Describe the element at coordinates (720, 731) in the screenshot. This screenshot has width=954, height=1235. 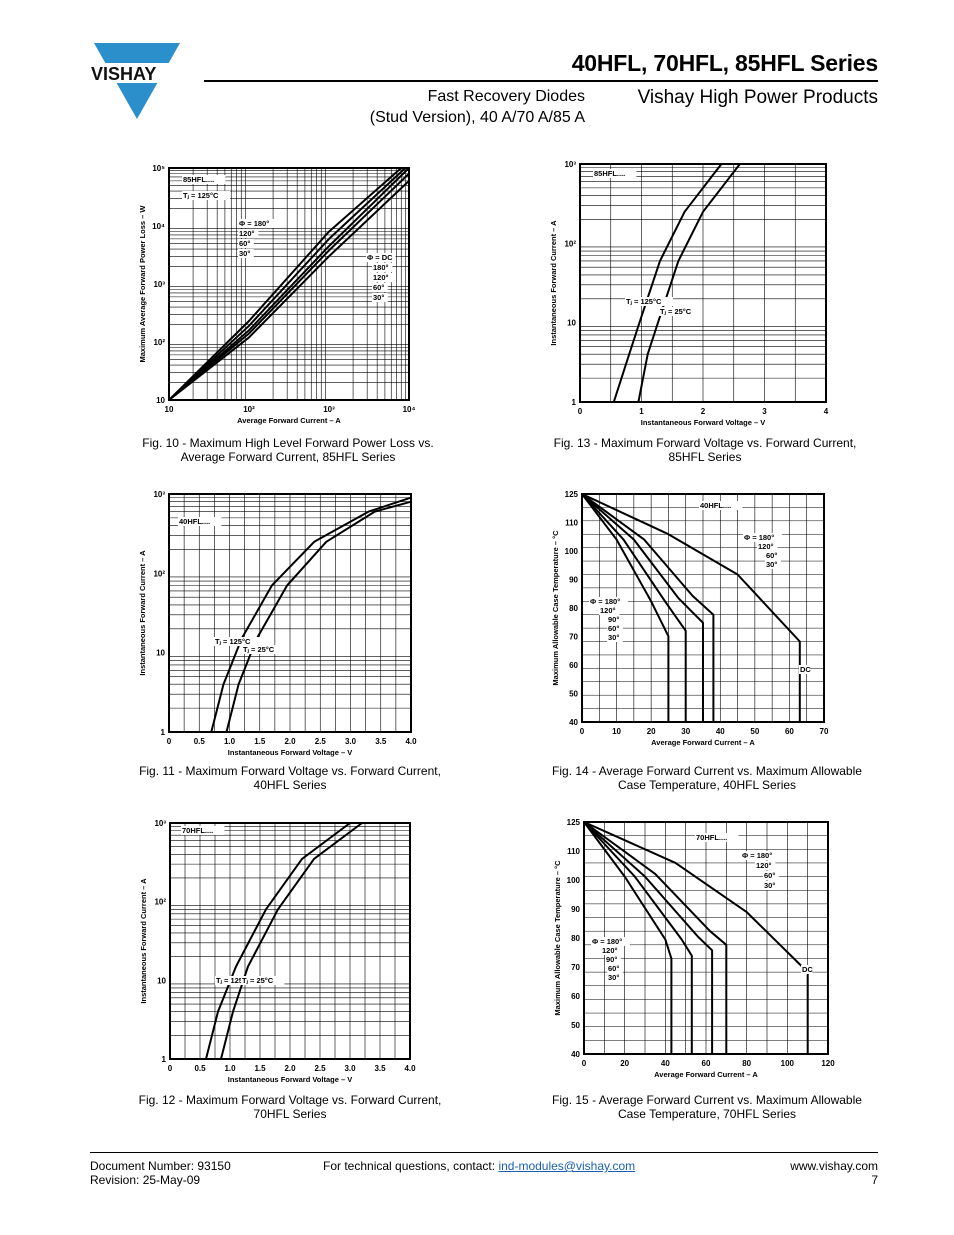
I see `x-tick-label: 40` at that location.